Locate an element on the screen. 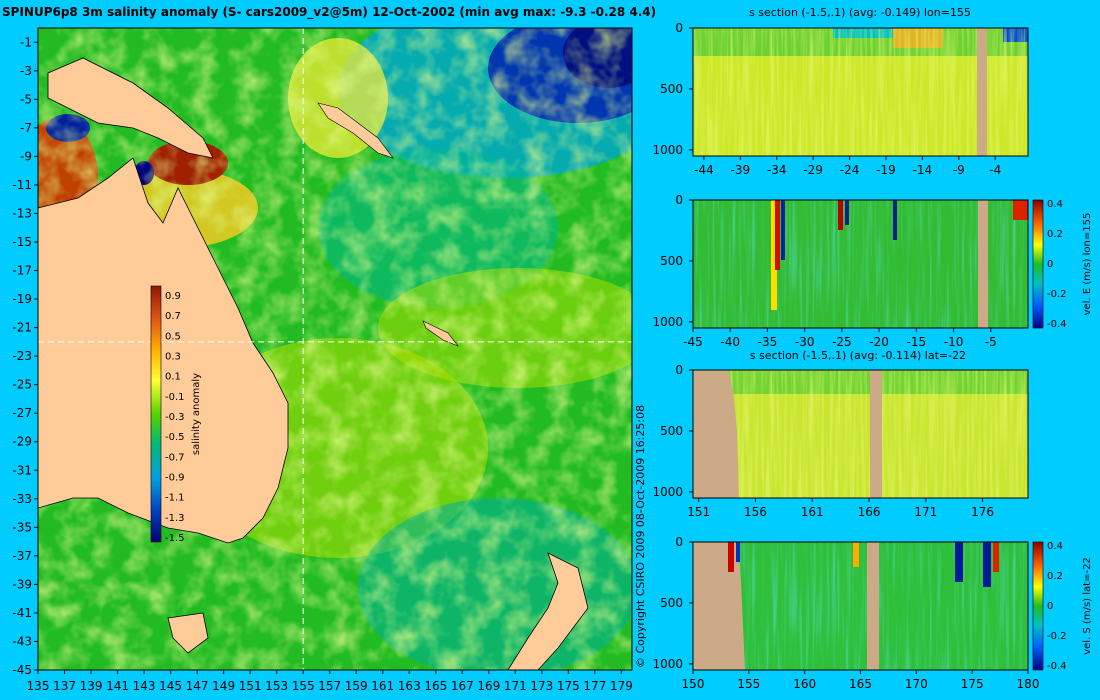 The image size is (1100, 700). solomon-islands-landmass is located at coordinates (355, 130).